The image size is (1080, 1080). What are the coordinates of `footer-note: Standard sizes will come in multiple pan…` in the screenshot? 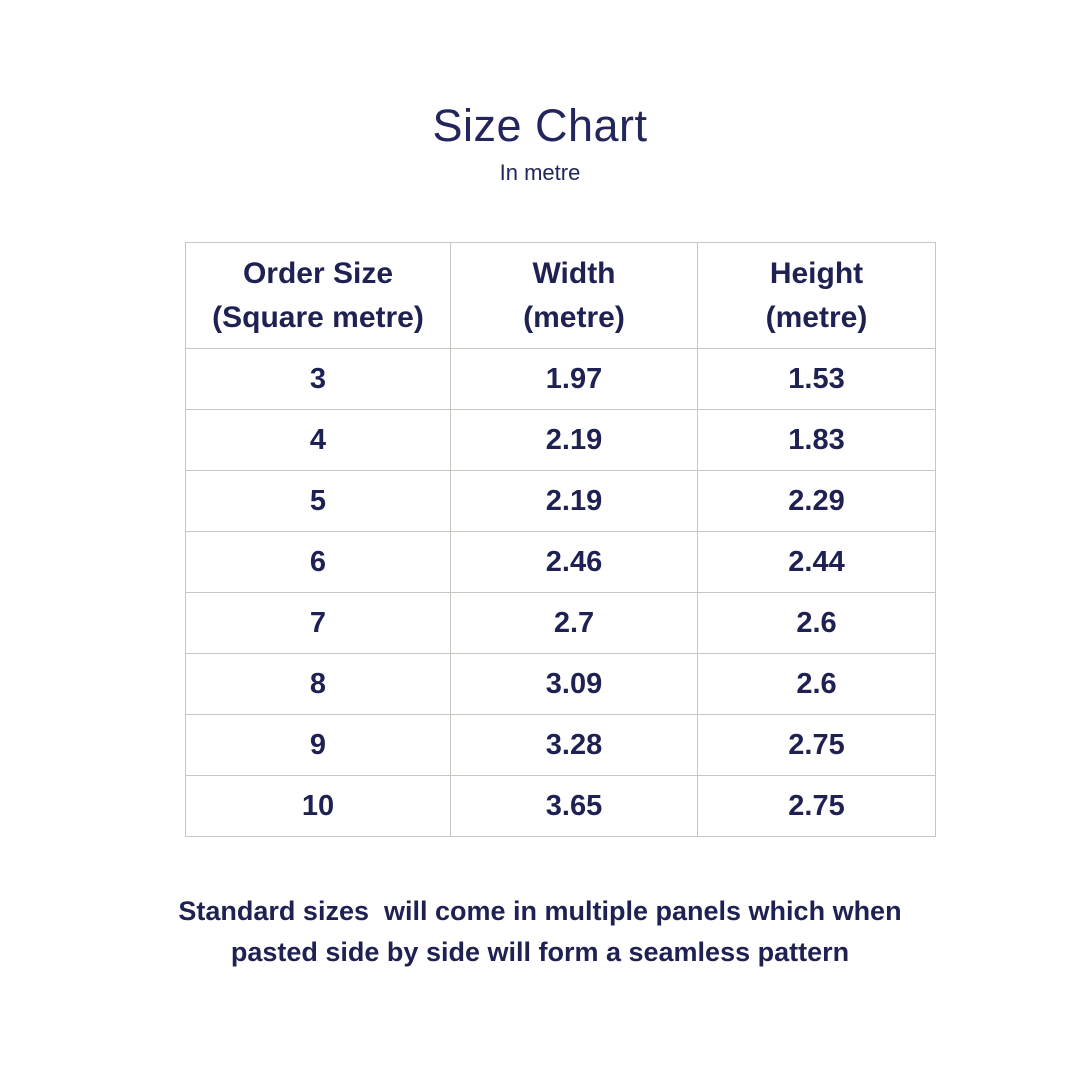 It's located at (540, 932).